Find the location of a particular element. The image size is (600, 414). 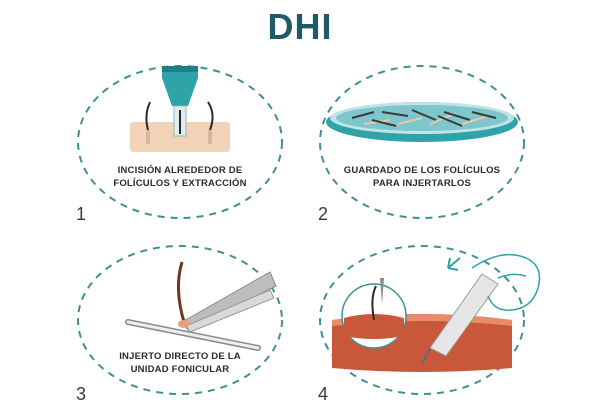

hair-left is located at coordinates (148, 116).